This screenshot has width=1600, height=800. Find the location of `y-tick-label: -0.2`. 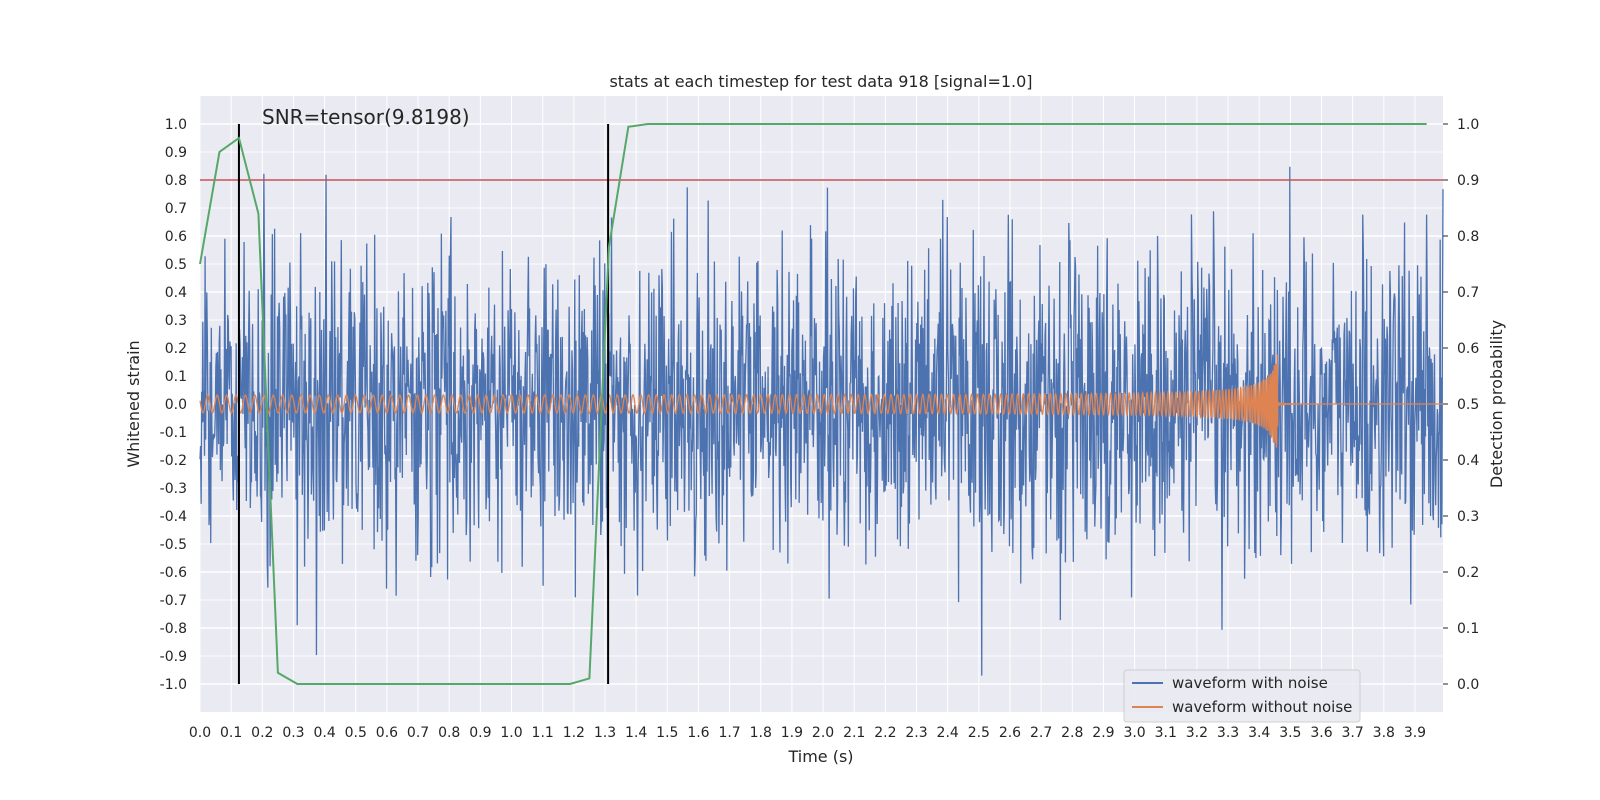

y-tick-label: -0.2 is located at coordinates (173, 461).